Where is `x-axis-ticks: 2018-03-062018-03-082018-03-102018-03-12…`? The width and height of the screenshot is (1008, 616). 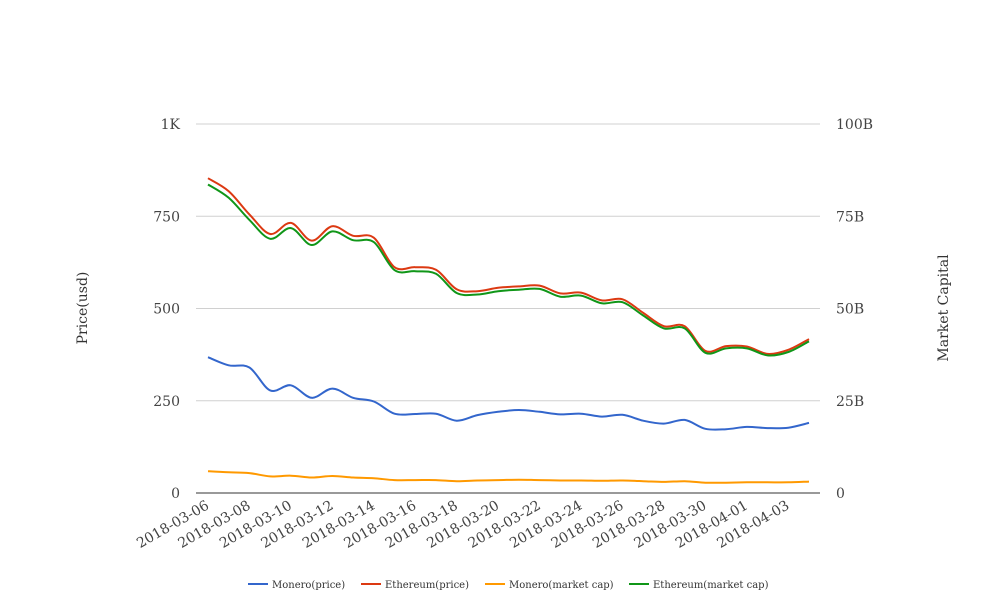 x-axis-ticks: 2018-03-062018-03-082018-03-102018-03-12… is located at coordinates (463, 525).